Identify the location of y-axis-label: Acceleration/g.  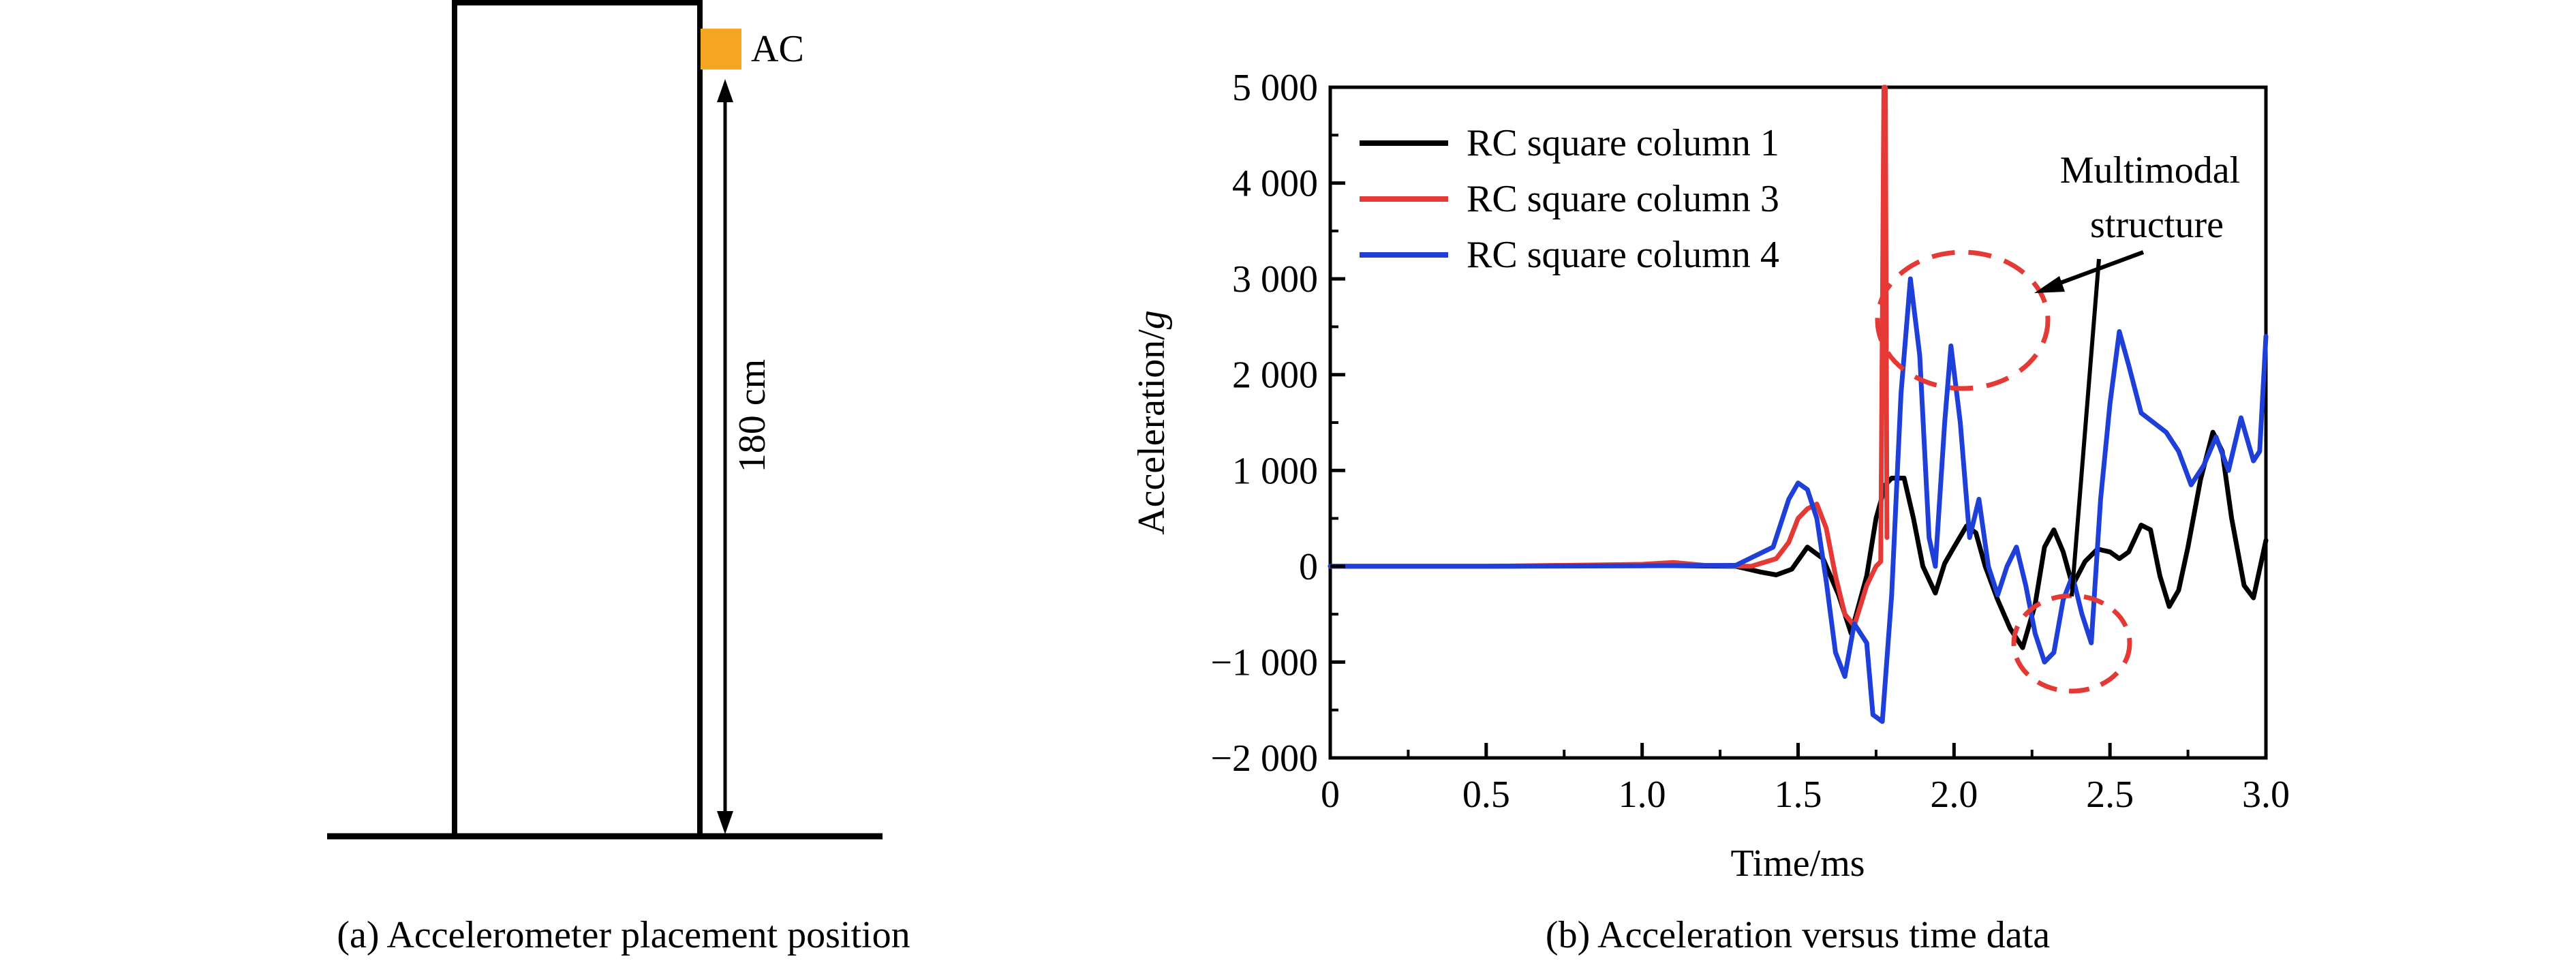
(1152, 422).